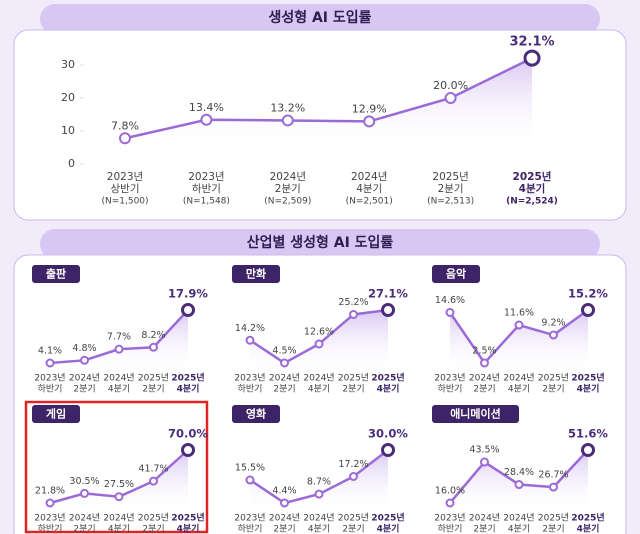  Describe the element at coordinates (188, 294) in the screenshot. I see `value-label: 17.9%` at that location.